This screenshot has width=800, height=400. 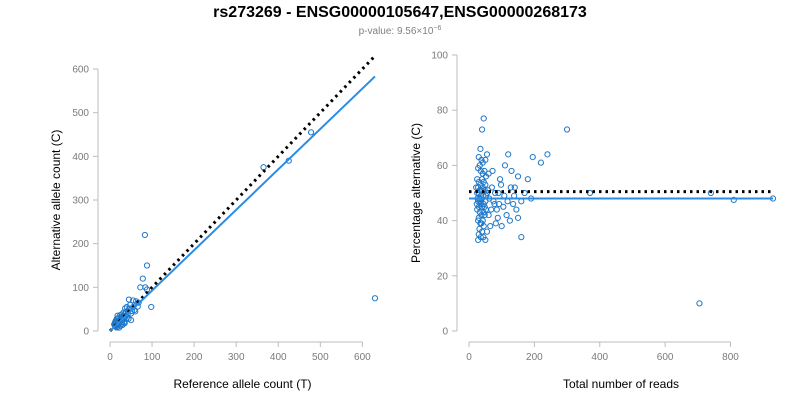 What do you see at coordinates (80, 157) in the screenshot?
I see `y-tick-label: 400` at bounding box center [80, 157].